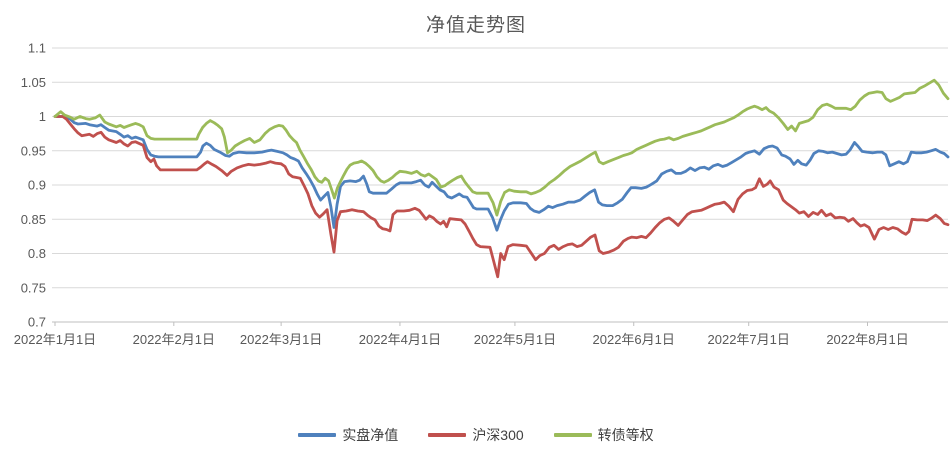  What do you see at coordinates (749, 339) in the screenshot?
I see `x-tick-label: 2022年7月1日` at bounding box center [749, 339].